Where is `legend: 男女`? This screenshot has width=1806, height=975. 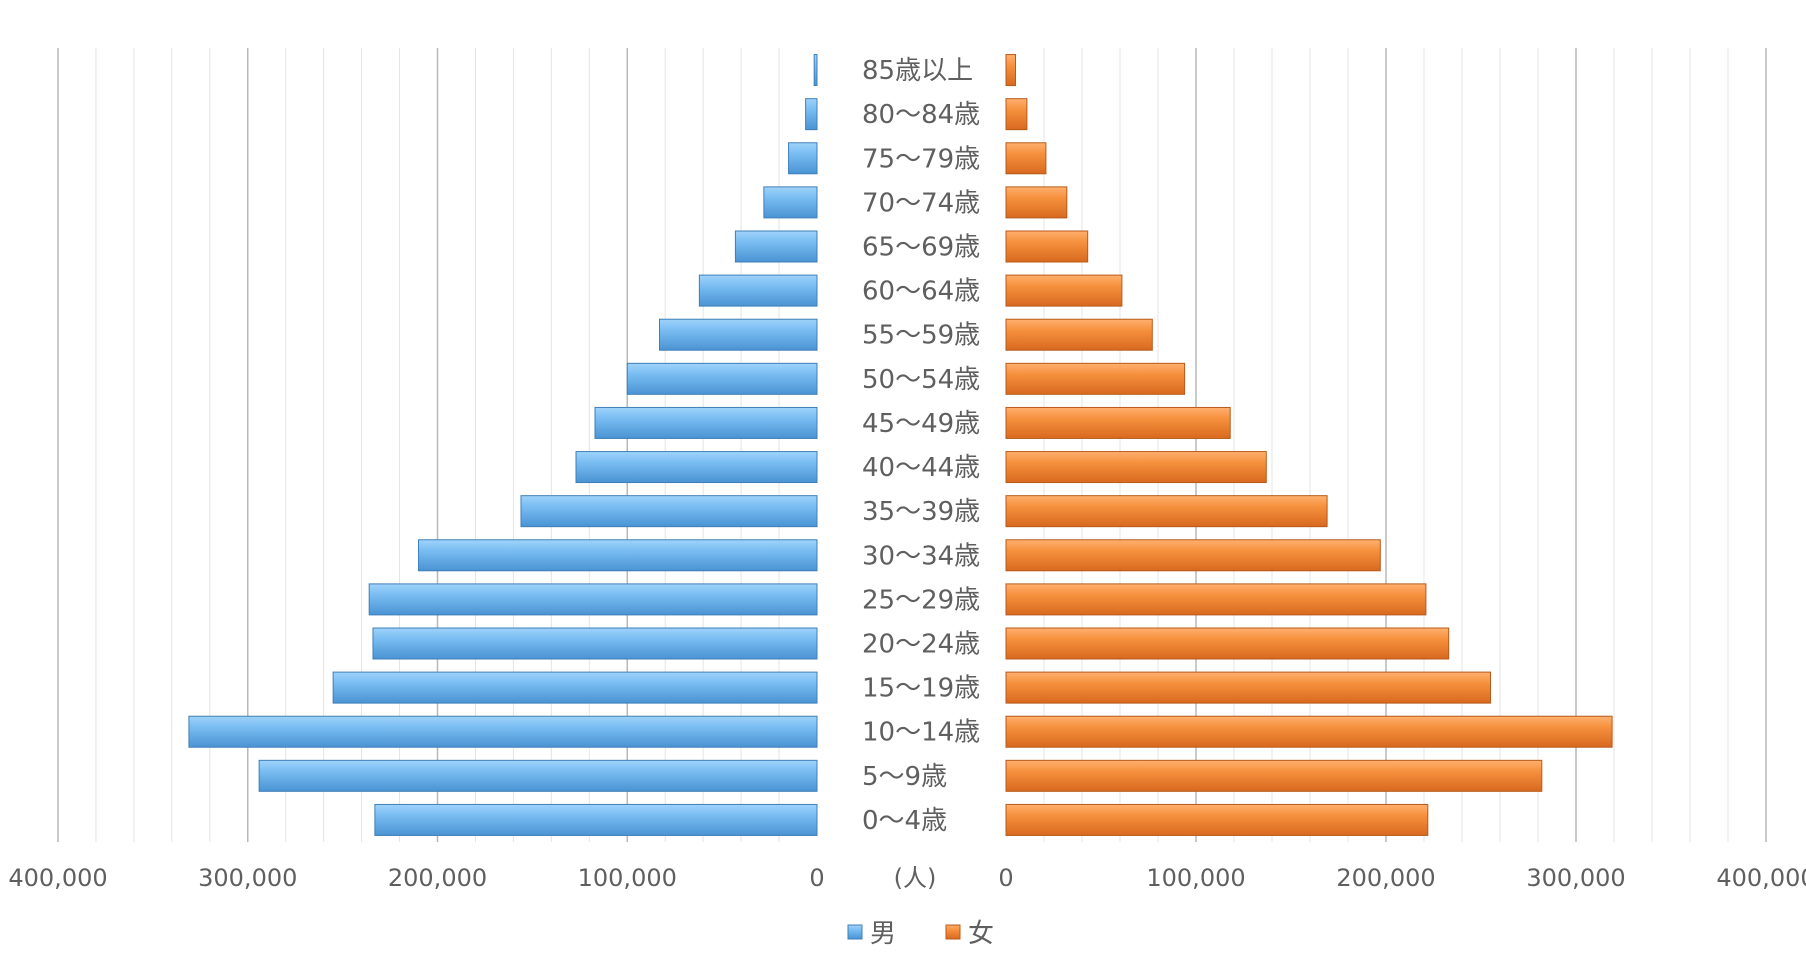
legend: 男女 is located at coordinates (920, 934).